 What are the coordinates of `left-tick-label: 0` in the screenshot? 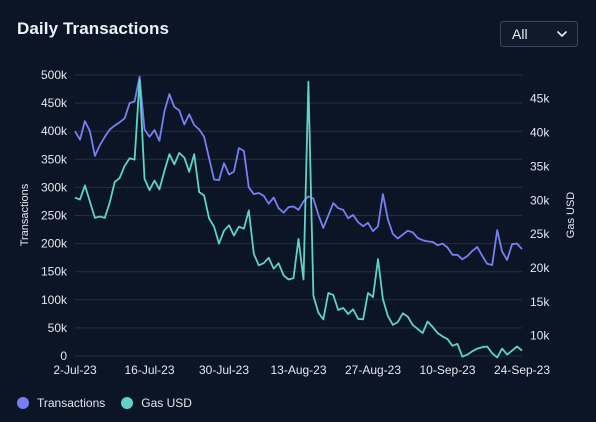 It's located at (63, 356).